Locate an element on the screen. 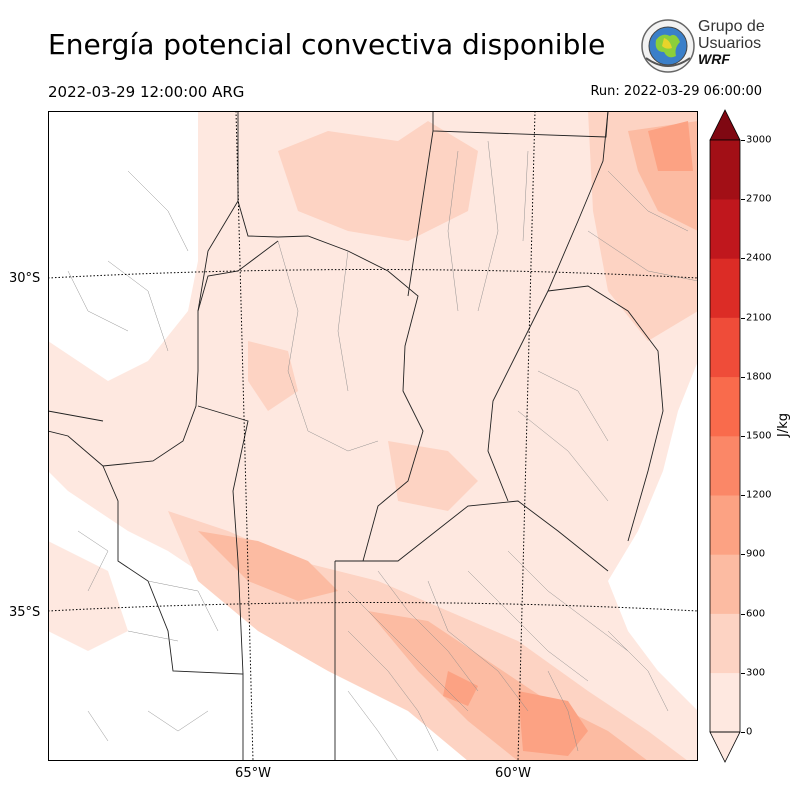  lon-label-65w: 65°W is located at coordinates (253, 773).